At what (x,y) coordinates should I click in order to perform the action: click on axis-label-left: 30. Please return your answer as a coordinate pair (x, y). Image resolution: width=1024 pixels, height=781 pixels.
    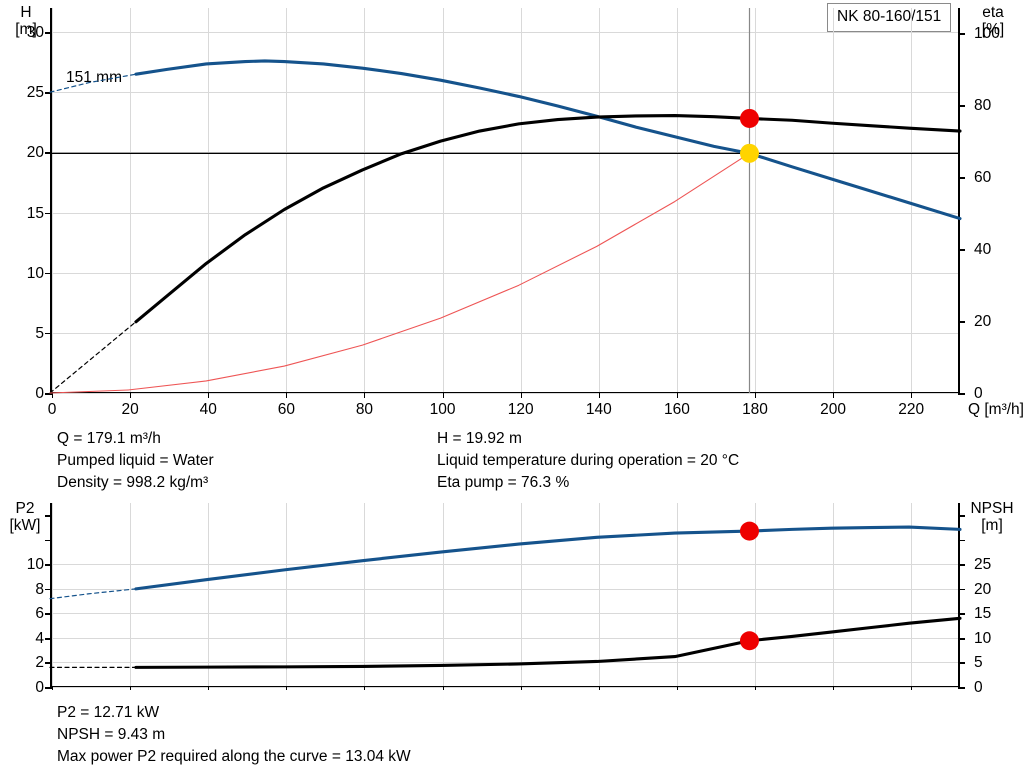
    Looking at the image, I should click on (35, 33).